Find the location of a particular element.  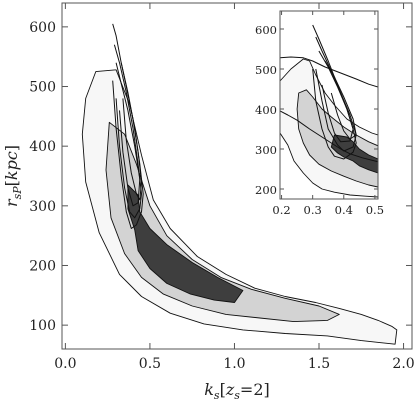

inset-y-tick-label: 500 is located at coordinates (266, 70).